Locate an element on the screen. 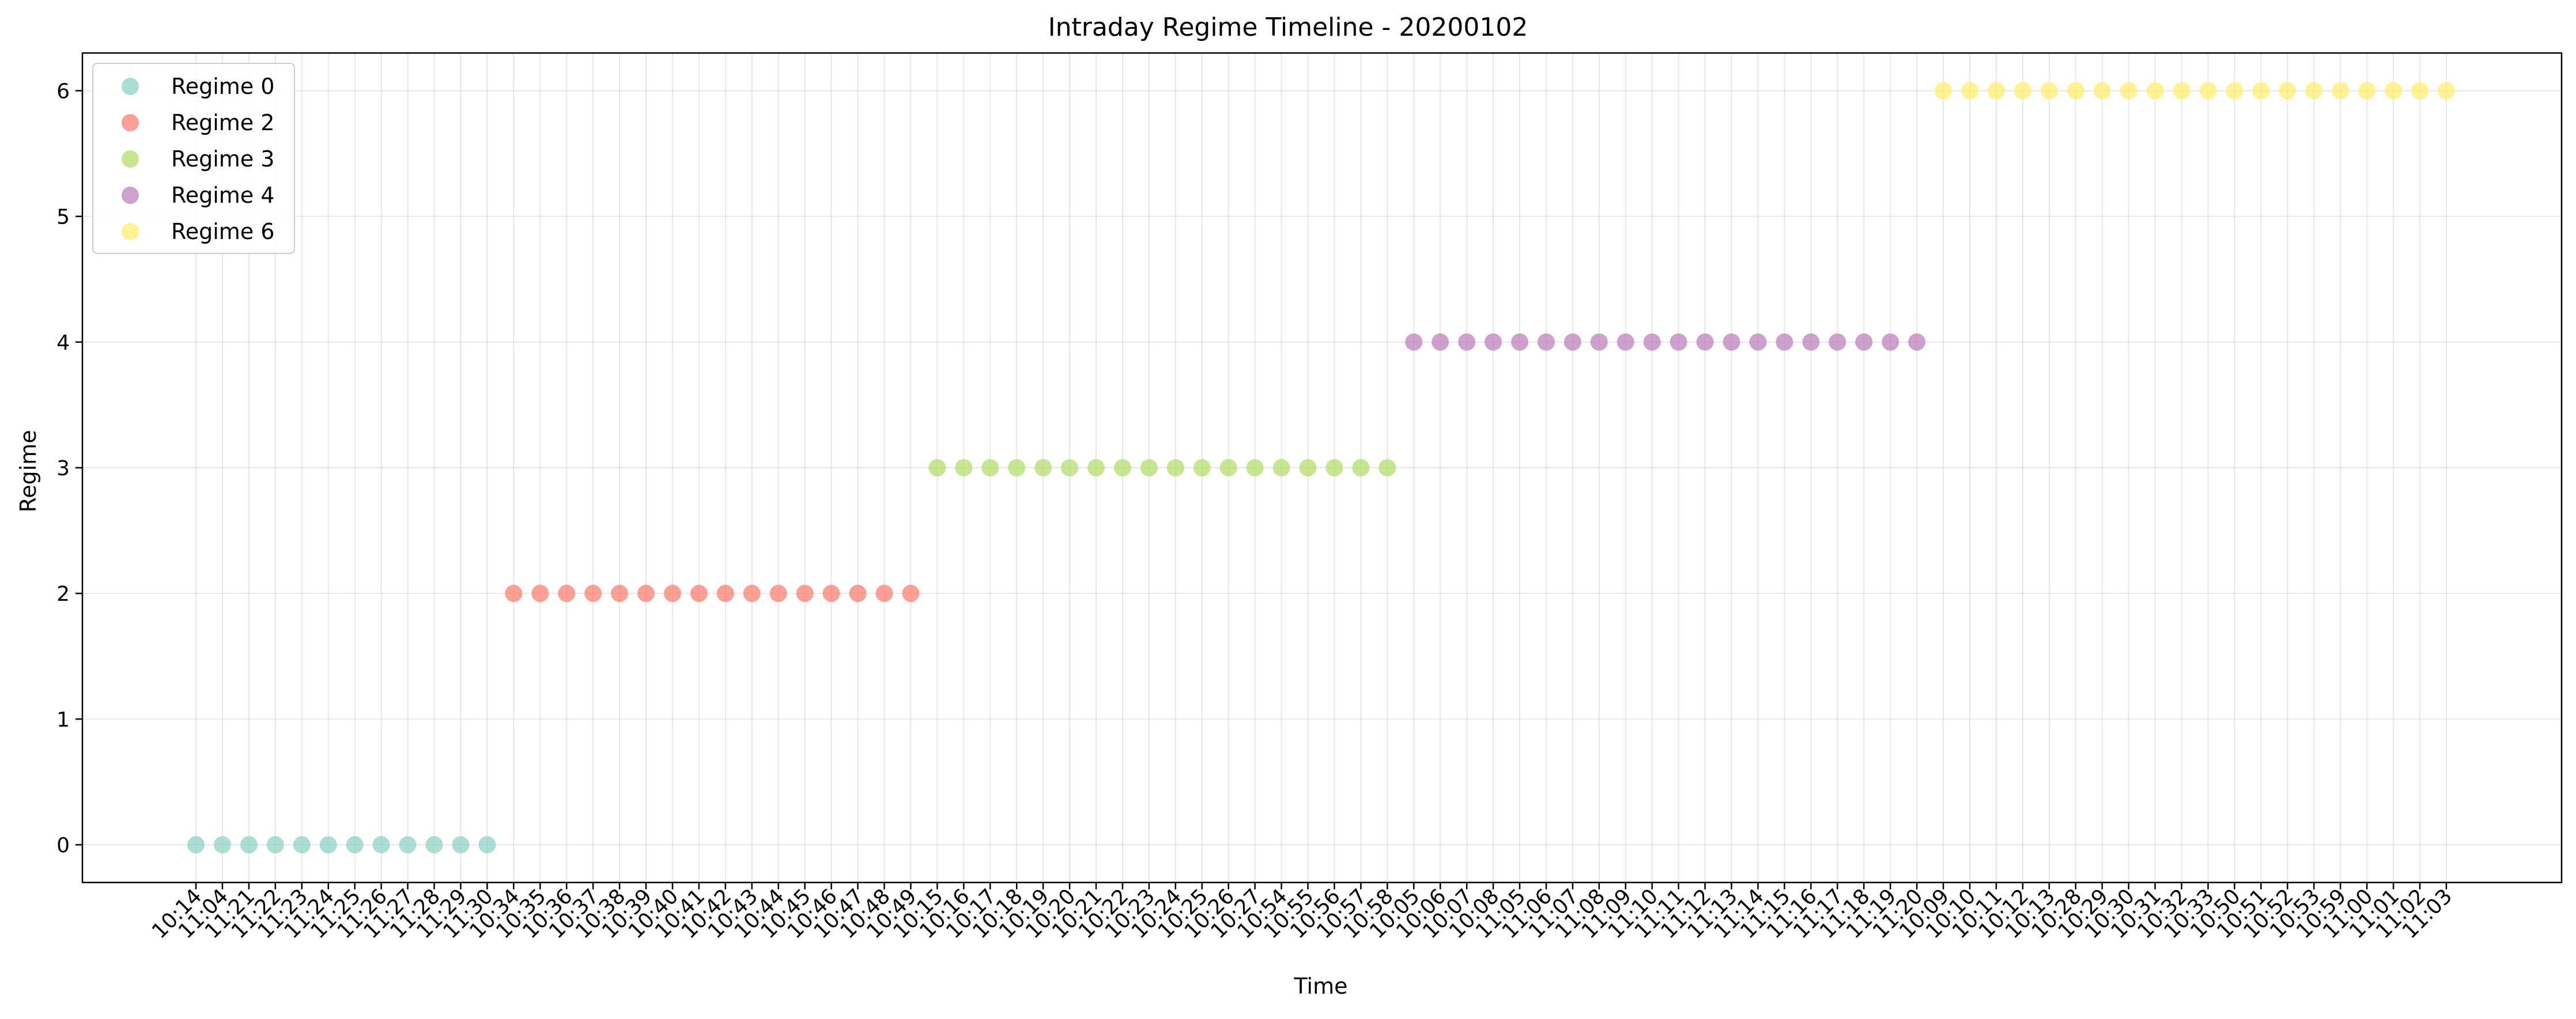  legend-label: Regime 3 is located at coordinates (222, 159).